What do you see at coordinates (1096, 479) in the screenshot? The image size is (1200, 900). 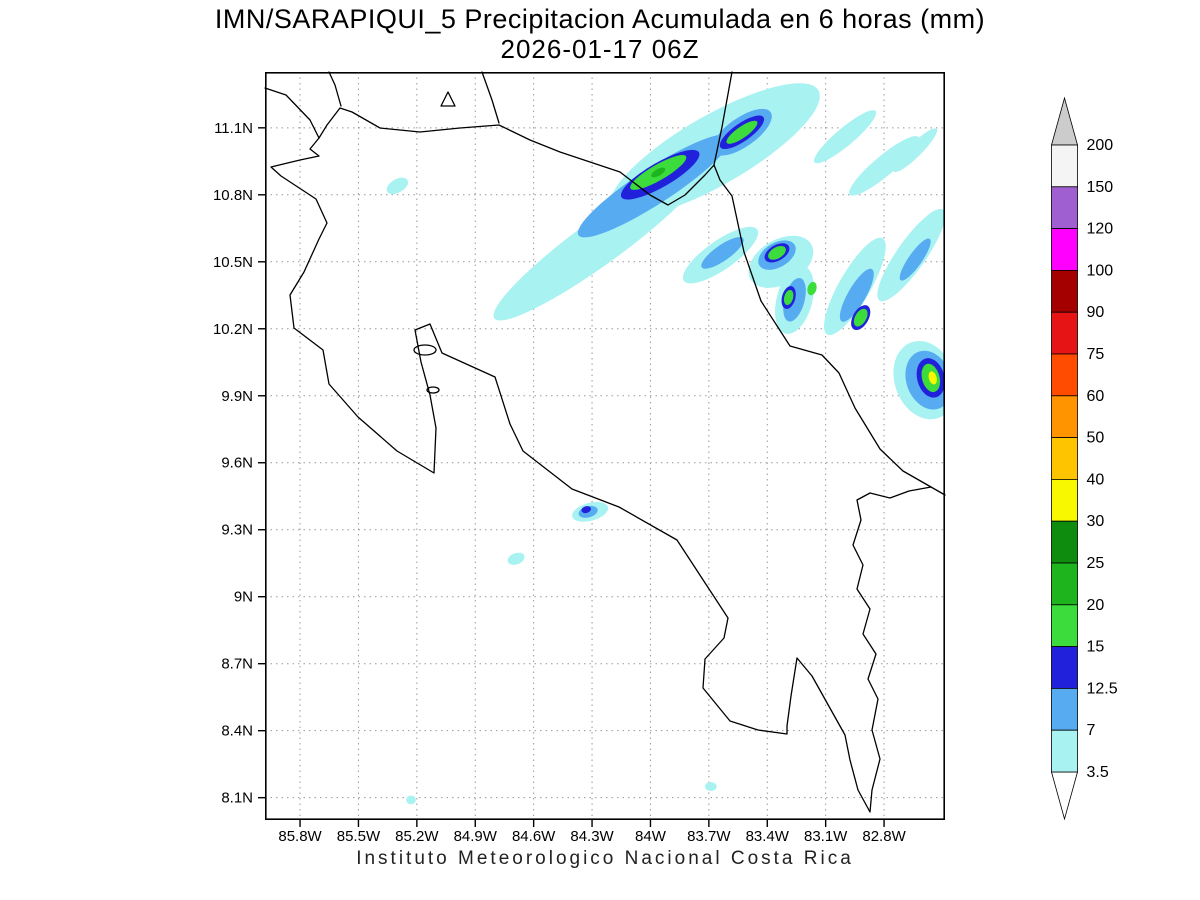 I see `legend-label-40: 40` at bounding box center [1096, 479].